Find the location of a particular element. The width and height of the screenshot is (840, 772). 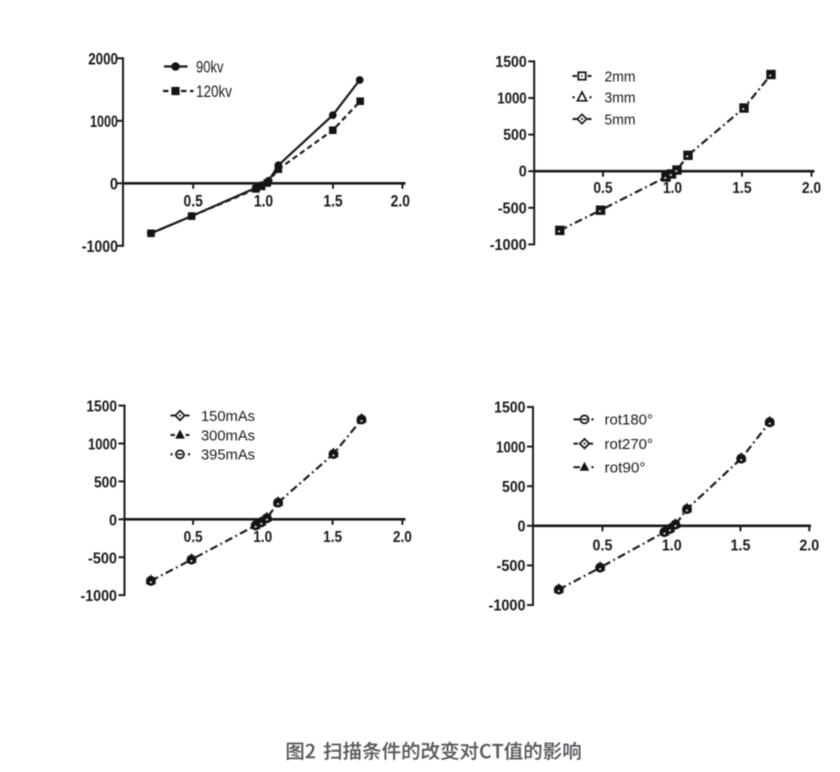

svg-text: 395mAs is located at coordinates (228, 456).